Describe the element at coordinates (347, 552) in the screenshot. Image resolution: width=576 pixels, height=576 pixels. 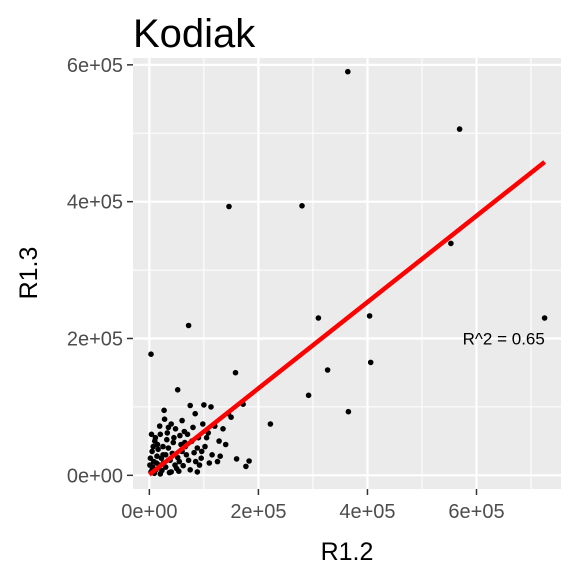
I see `x-axis-title: R1.2` at that location.